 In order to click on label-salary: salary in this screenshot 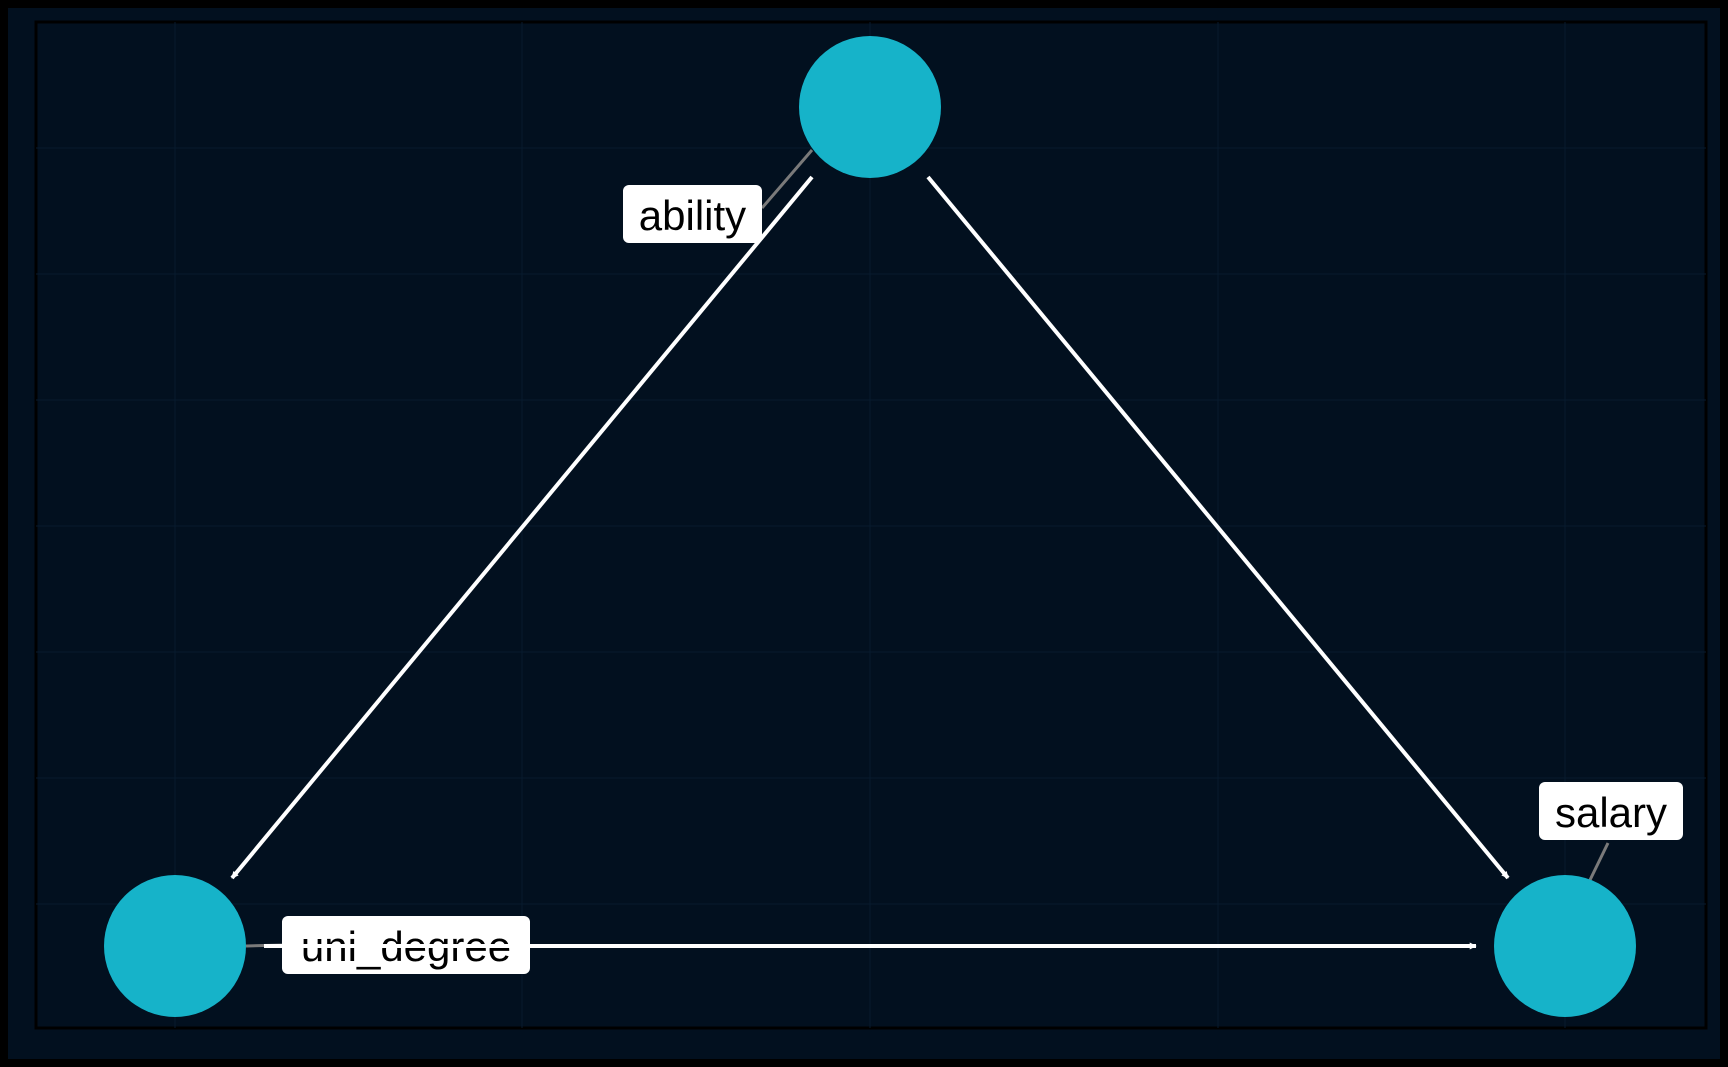, I will do `click(1611, 811)`.